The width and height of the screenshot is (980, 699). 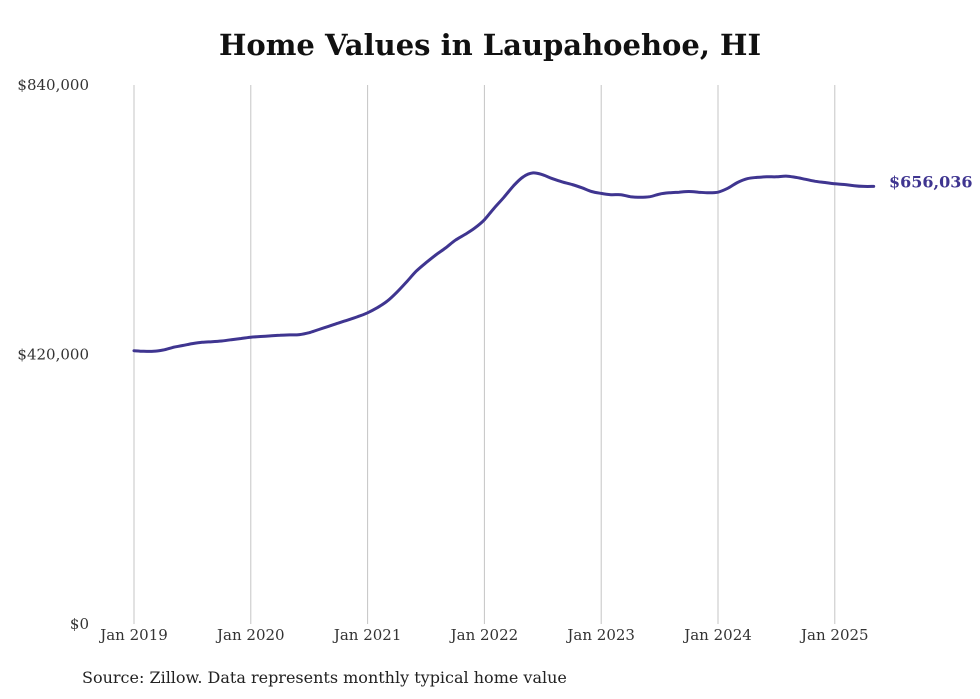 I want to click on annotations: $656,036, so click(x=931, y=181).